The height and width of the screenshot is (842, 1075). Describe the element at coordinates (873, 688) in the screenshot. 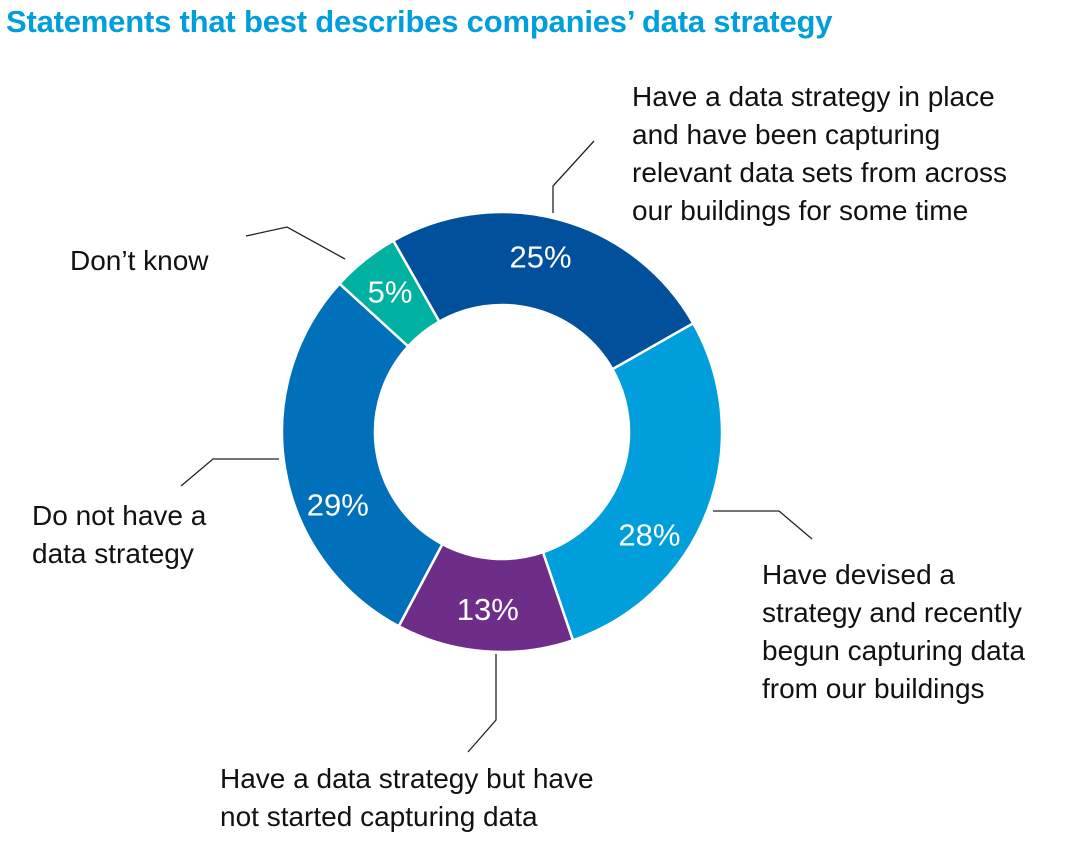

I see `label-line: from our buildings` at that location.